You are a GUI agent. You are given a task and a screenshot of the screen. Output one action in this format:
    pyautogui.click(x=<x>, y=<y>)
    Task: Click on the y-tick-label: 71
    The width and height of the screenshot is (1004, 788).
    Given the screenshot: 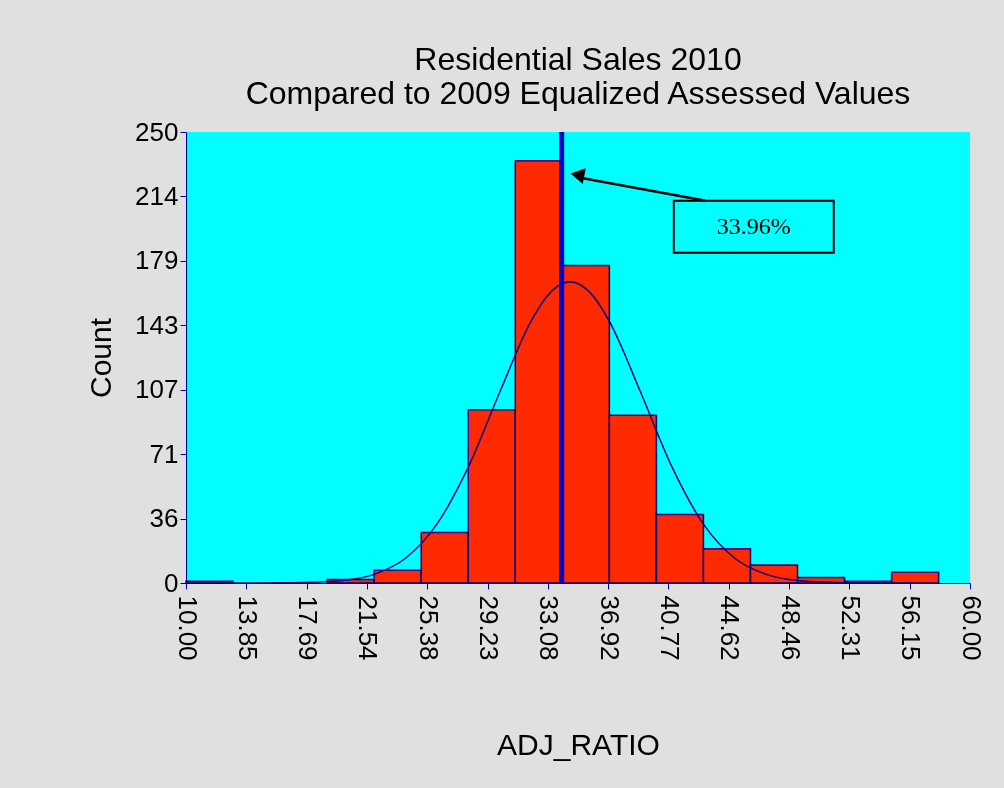 What is the action you would take?
    pyautogui.click(x=164, y=453)
    